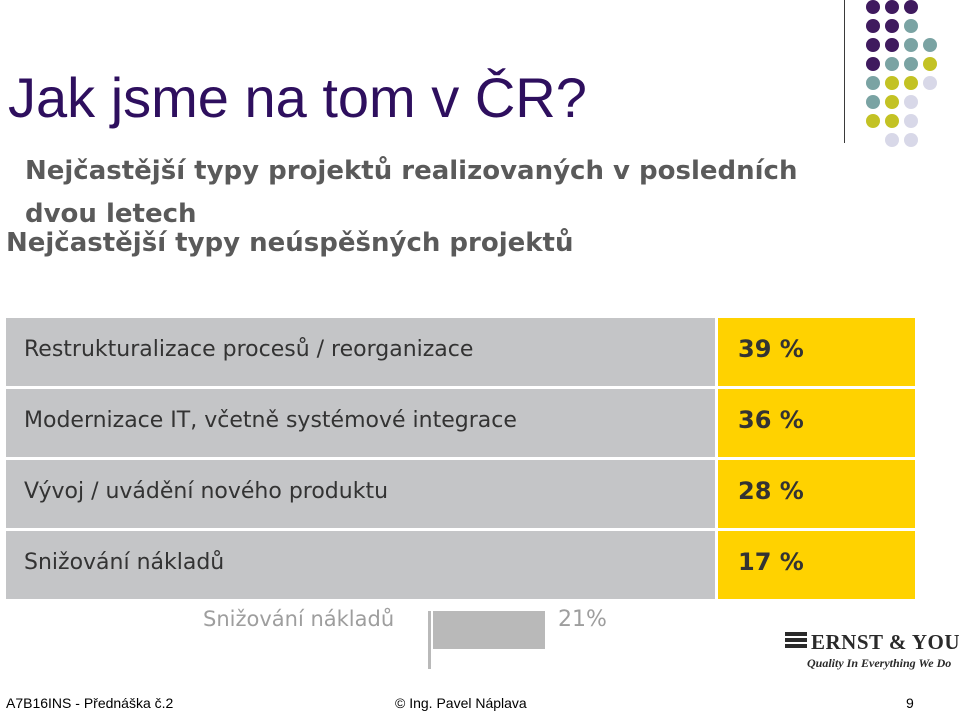 This screenshot has width=960, height=714. What do you see at coordinates (206, 491) in the screenshot?
I see `row-label: Vývoj / uvádění nového produktu` at bounding box center [206, 491].